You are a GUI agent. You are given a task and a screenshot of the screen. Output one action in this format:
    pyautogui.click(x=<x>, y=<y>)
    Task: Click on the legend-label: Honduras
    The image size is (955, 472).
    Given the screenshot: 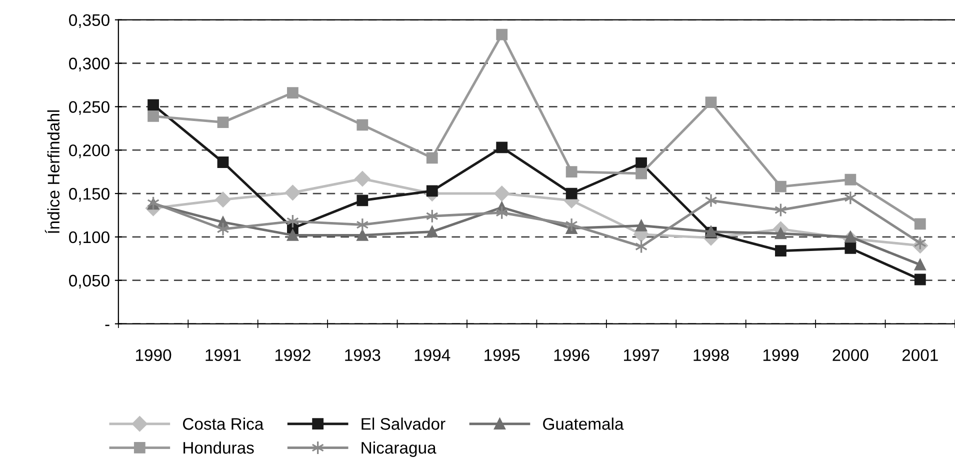 What is the action you would take?
    pyautogui.click(x=219, y=447)
    